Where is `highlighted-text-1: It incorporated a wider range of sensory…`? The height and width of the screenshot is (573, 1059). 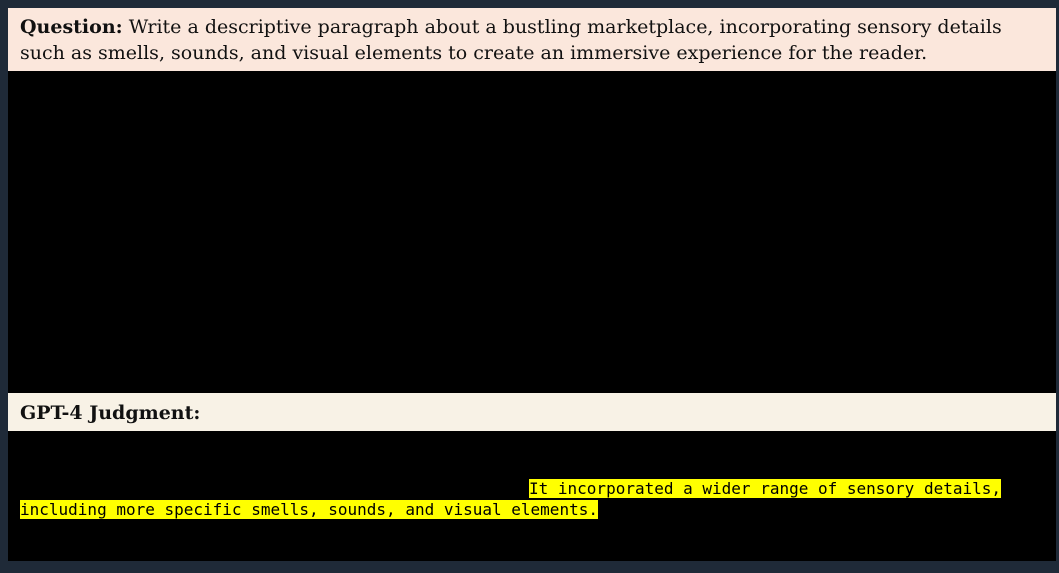 highlighted-text-1: It incorporated a wider range of sensory… is located at coordinates (765, 488).